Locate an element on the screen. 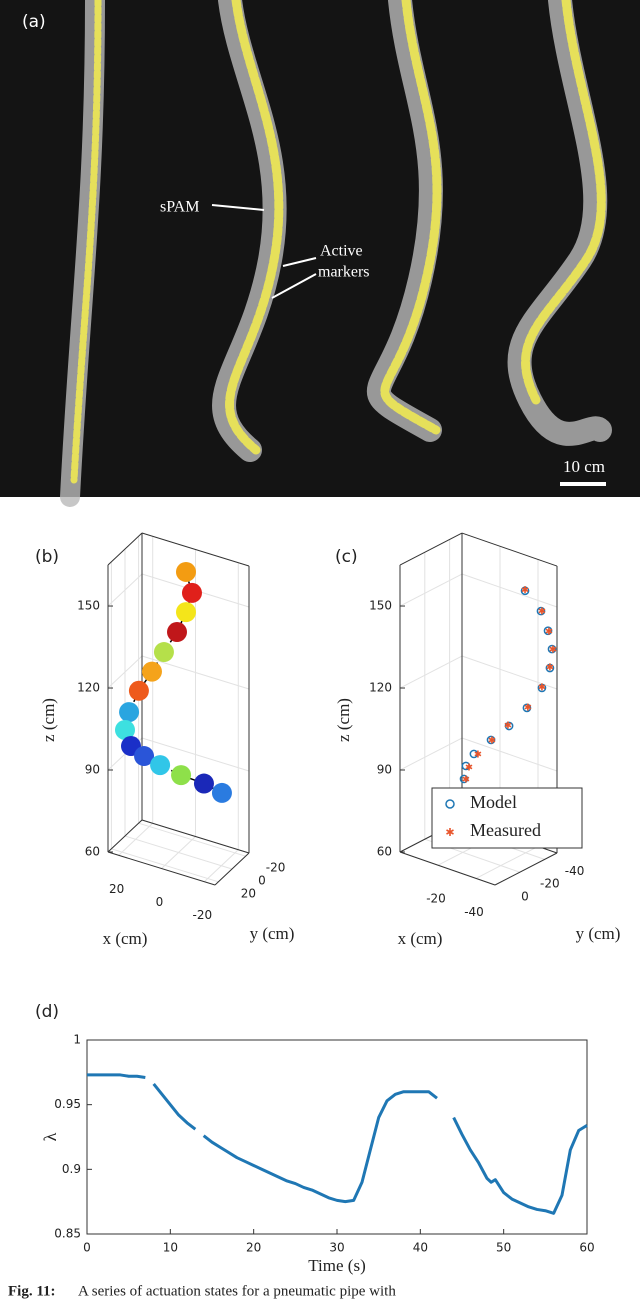 This screenshot has height=1299, width=640. scale-bar is located at coordinates (583, 484).